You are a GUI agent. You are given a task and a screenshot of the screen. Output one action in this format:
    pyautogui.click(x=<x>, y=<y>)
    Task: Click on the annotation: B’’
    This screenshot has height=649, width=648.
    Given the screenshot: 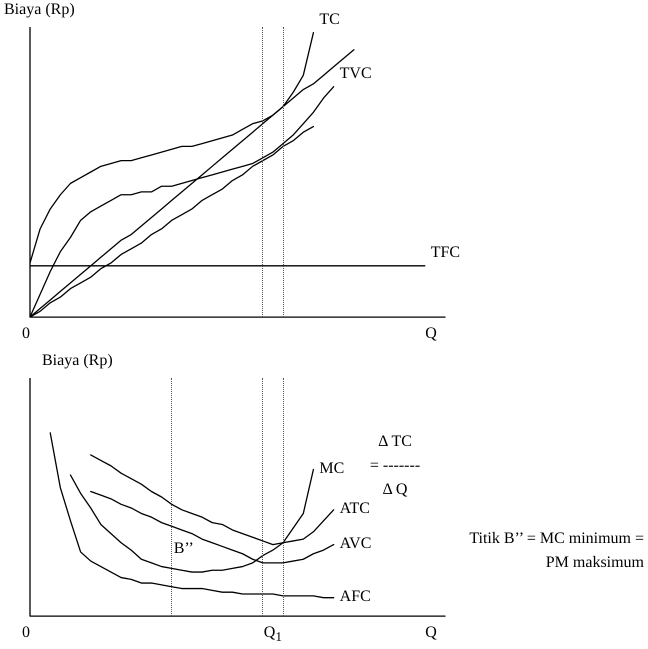 What is the action you would take?
    pyautogui.click(x=184, y=549)
    